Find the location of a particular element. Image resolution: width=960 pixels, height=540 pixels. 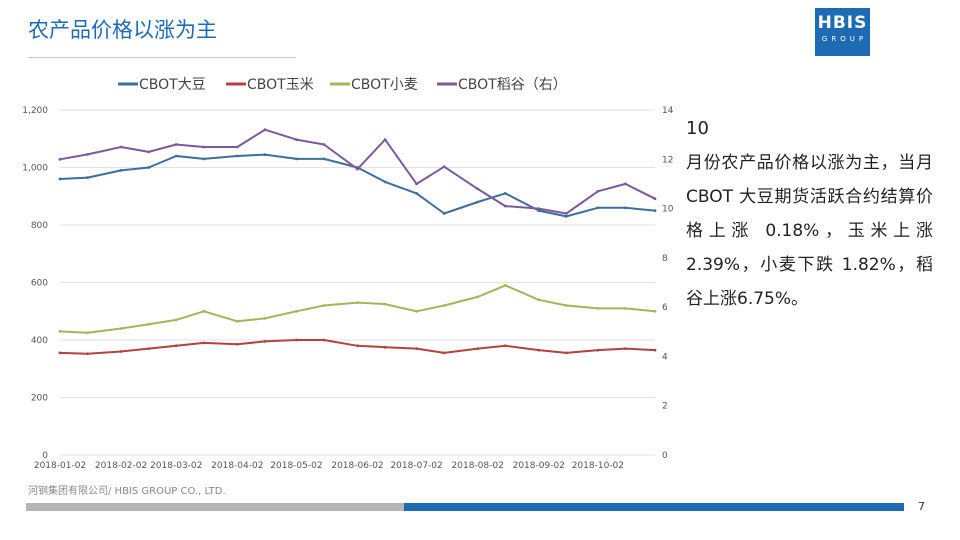

legend-item: CBOT小麦 is located at coordinates (384, 85).